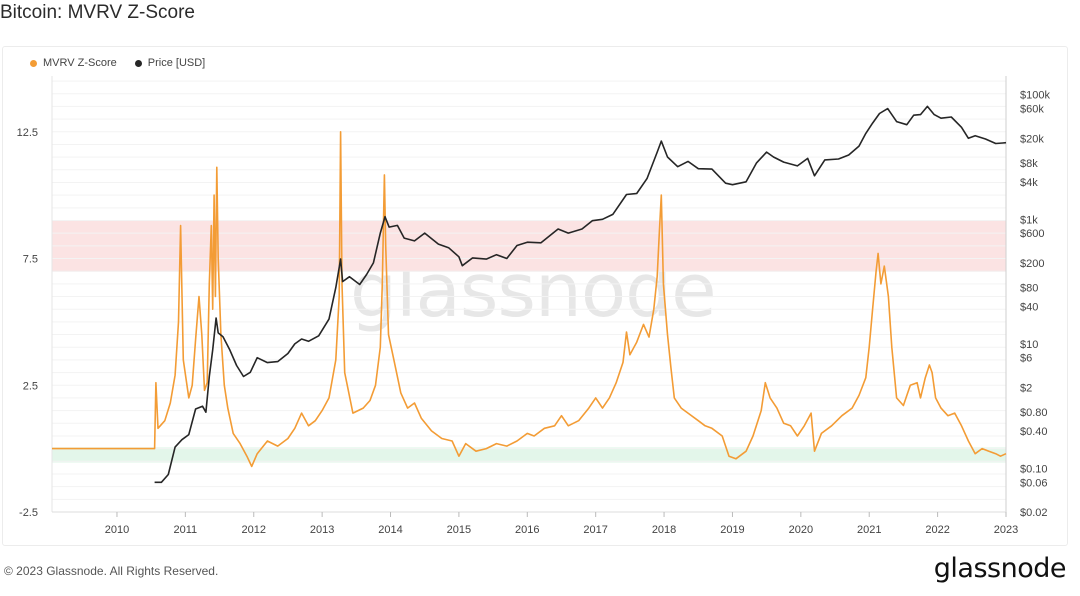 The height and width of the screenshot is (596, 1080). I want to click on left-tick-label: -2.5, so click(28, 513).